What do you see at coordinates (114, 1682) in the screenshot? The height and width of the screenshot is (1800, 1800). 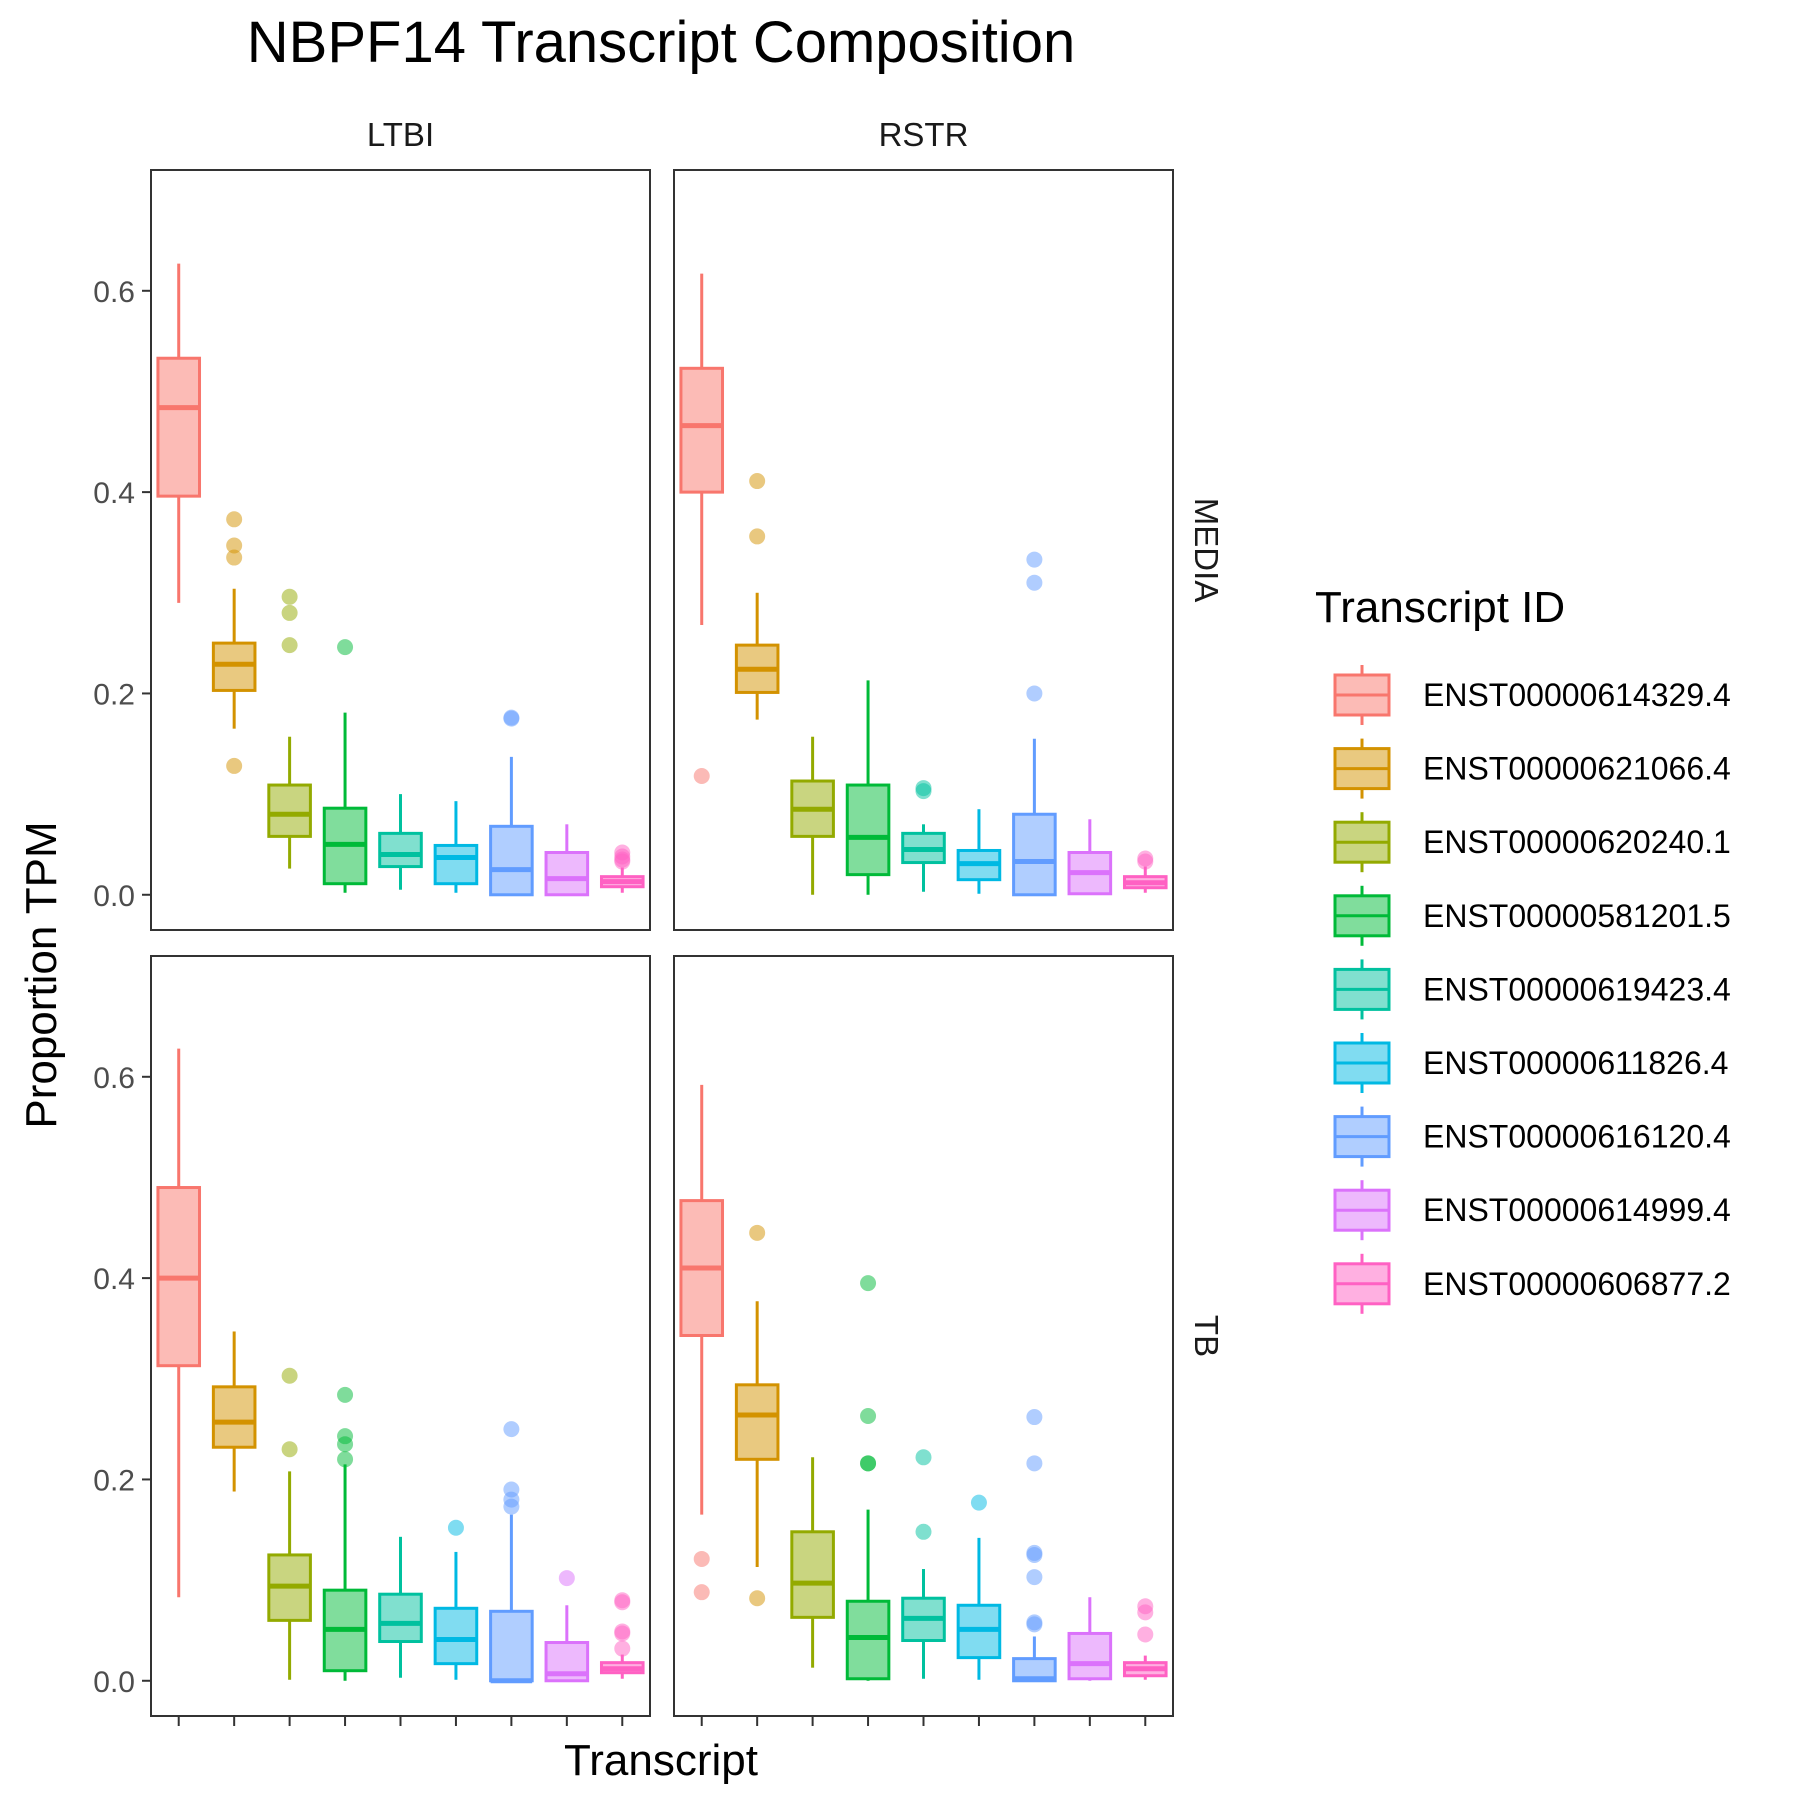 I see `y-tick-label: 0.0` at bounding box center [114, 1682].